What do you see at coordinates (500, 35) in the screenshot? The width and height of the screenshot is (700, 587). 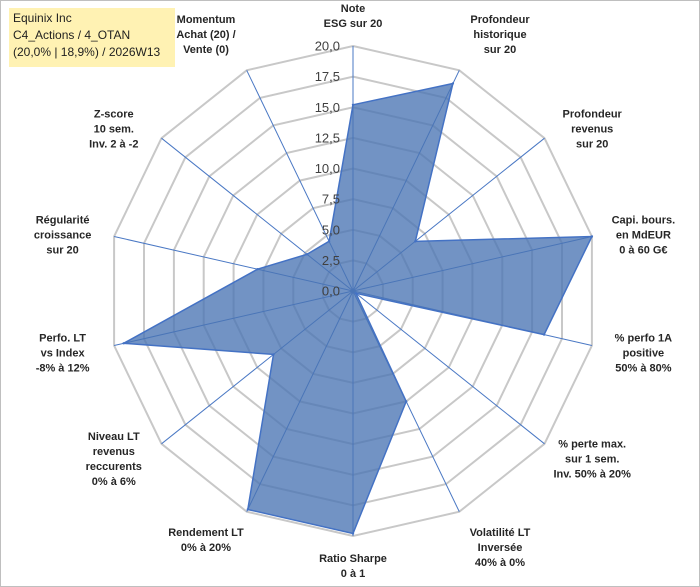 I see `axis-label-1: Profondeur historique sur 20` at bounding box center [500, 35].